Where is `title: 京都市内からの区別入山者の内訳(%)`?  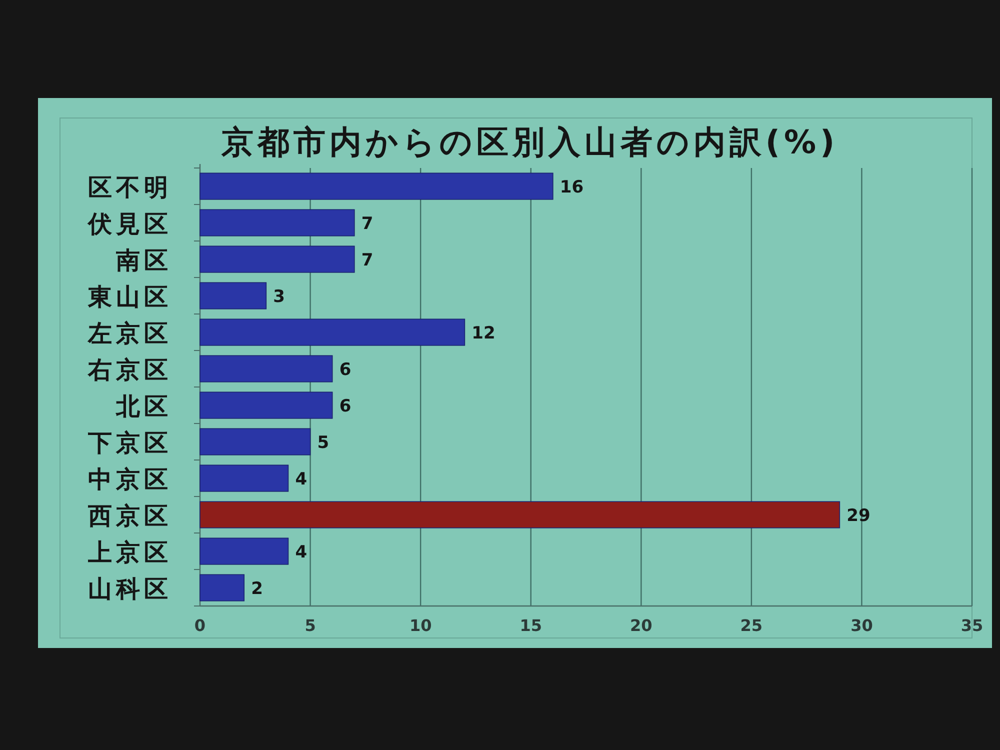 title: 京都市内からの区別入山者の内訳(%) is located at coordinates (530, 142).